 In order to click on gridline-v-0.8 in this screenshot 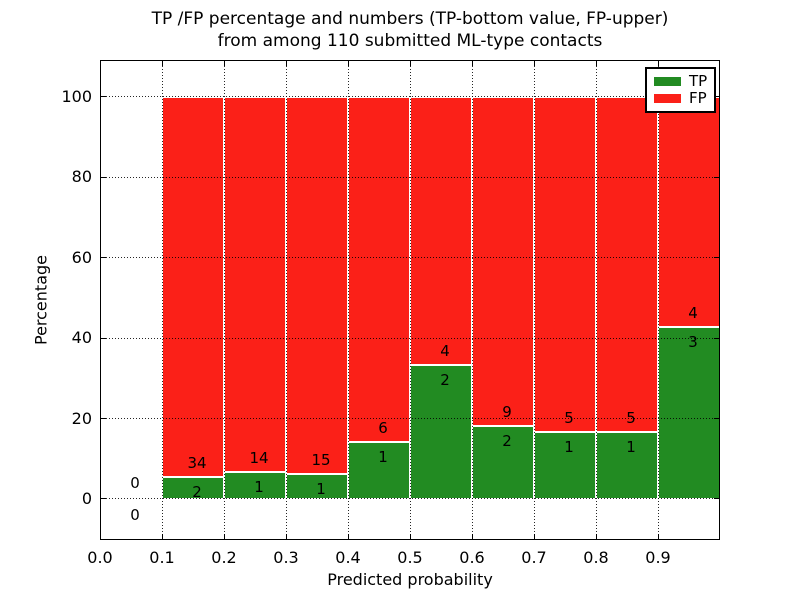, I will do `click(596, 300)`.